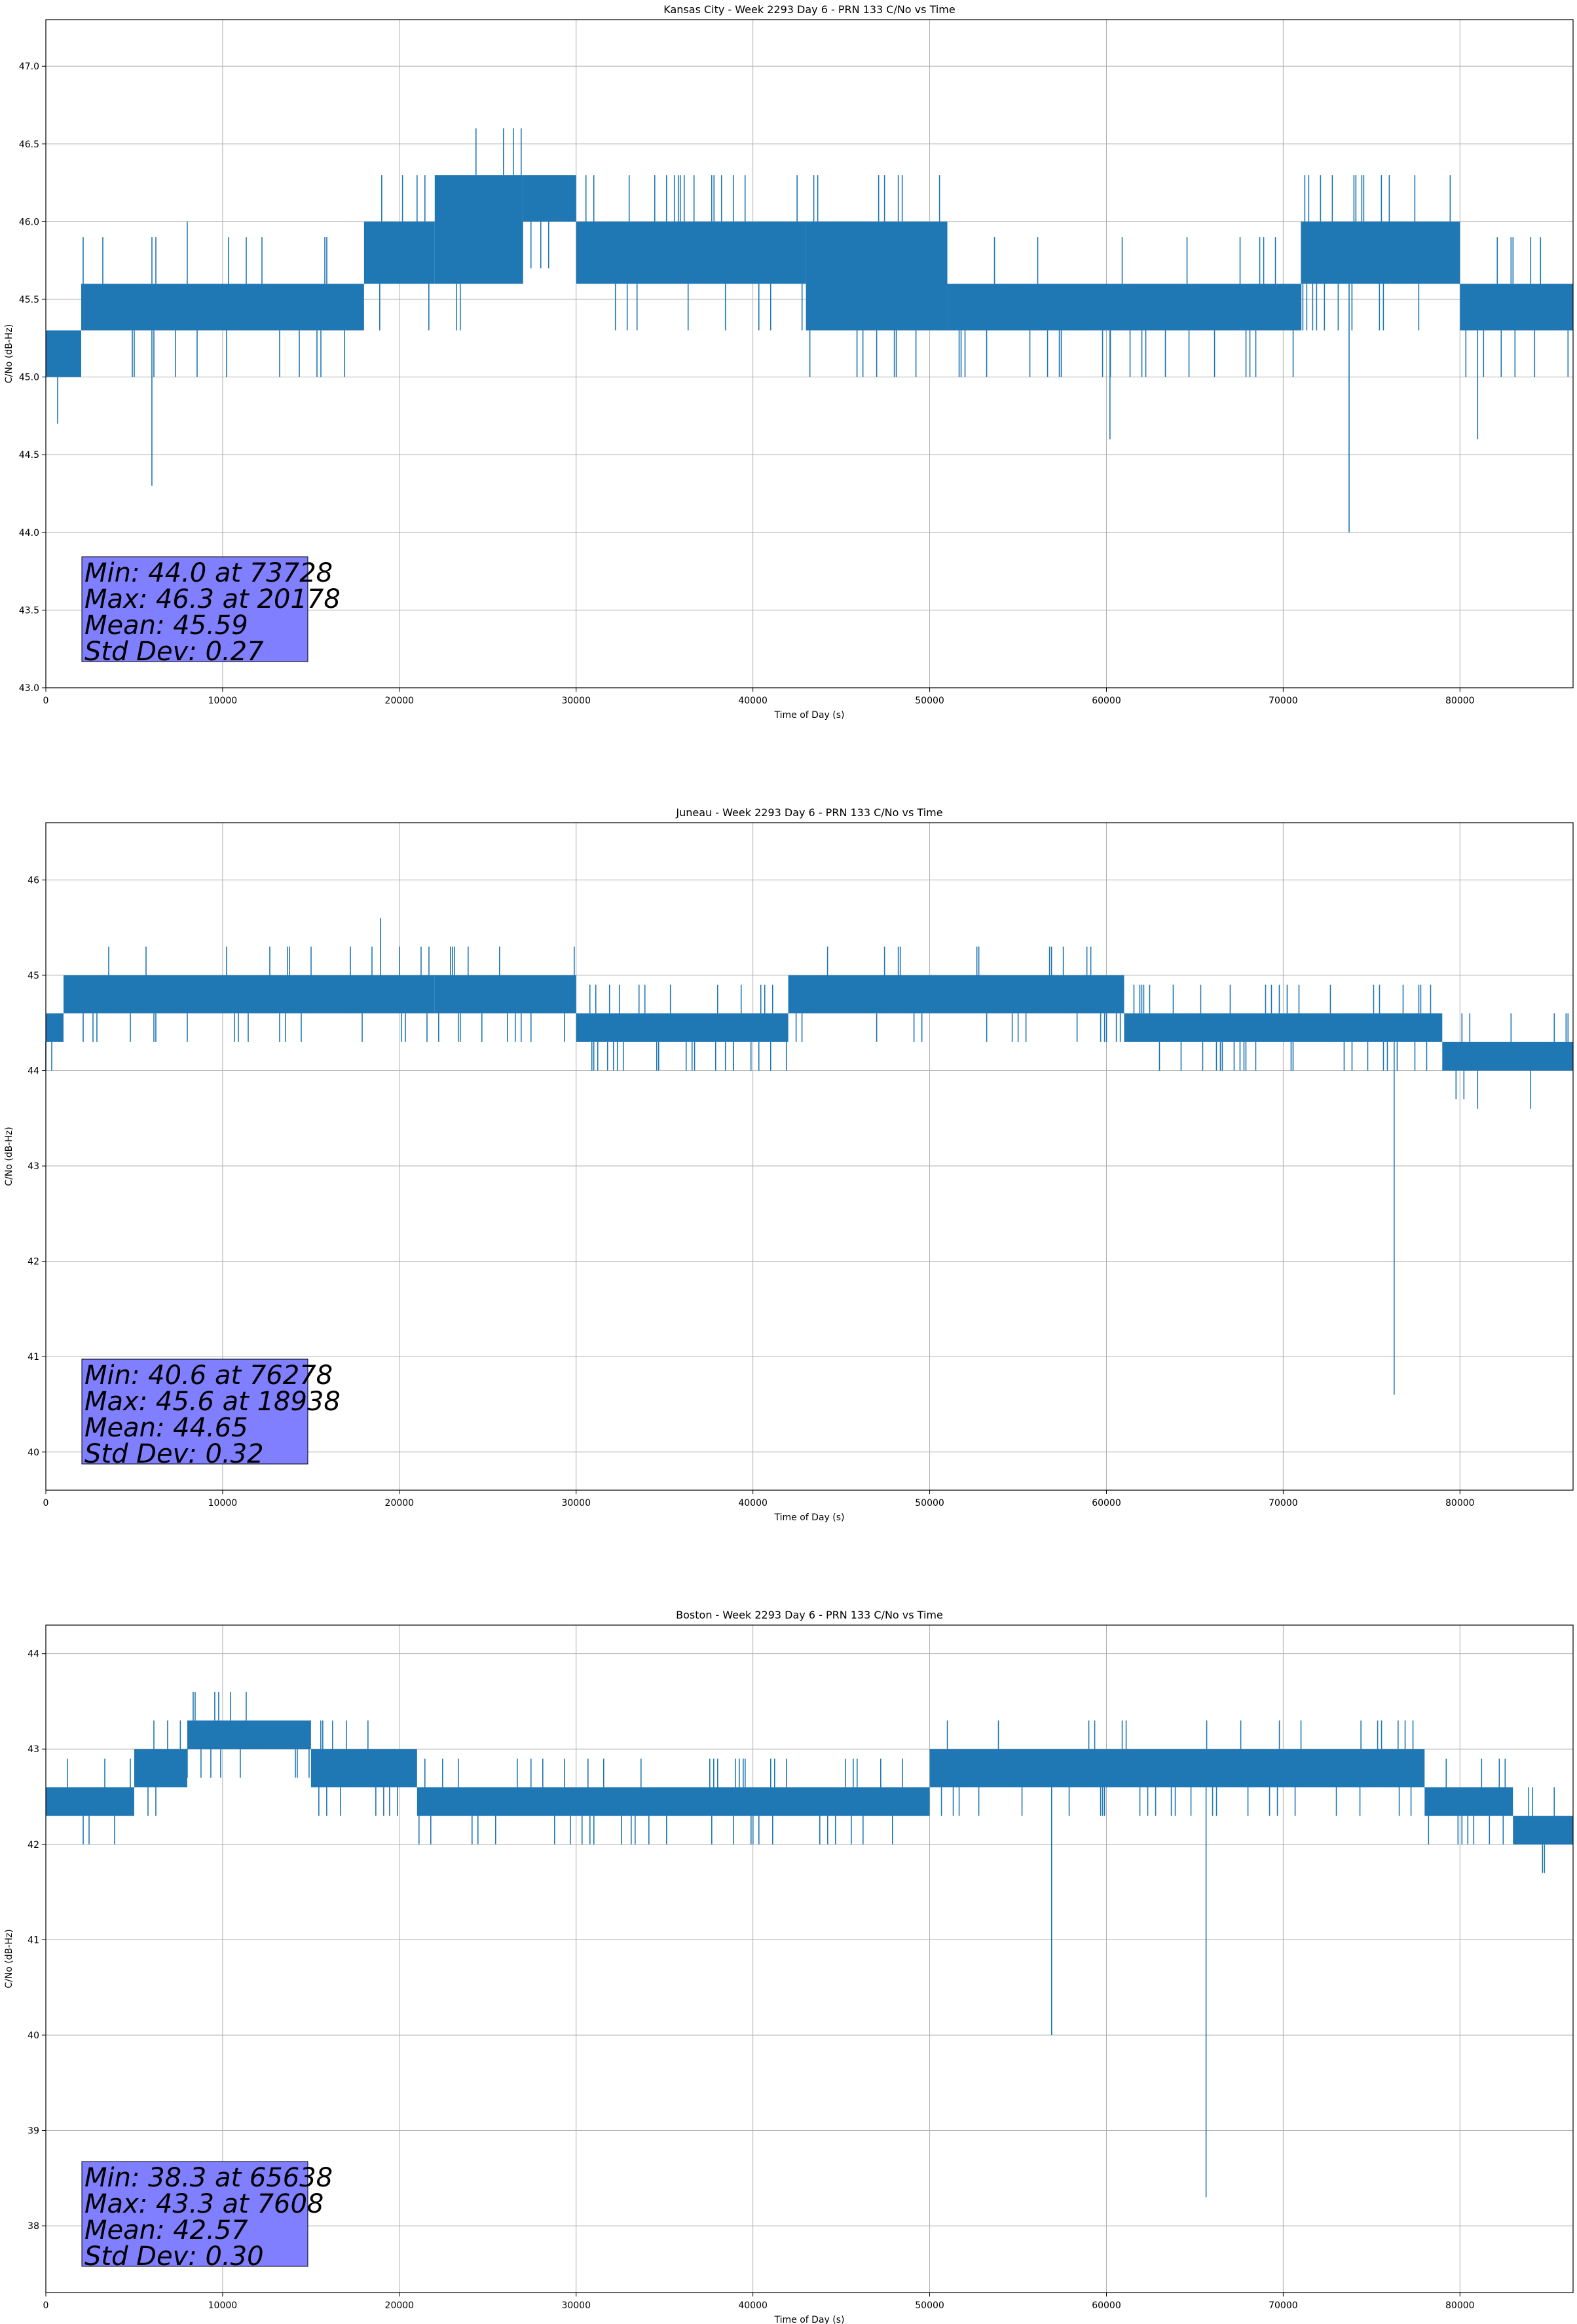 The height and width of the screenshot is (2324, 1577). I want to click on y-tick-label: 45, so click(33, 976).